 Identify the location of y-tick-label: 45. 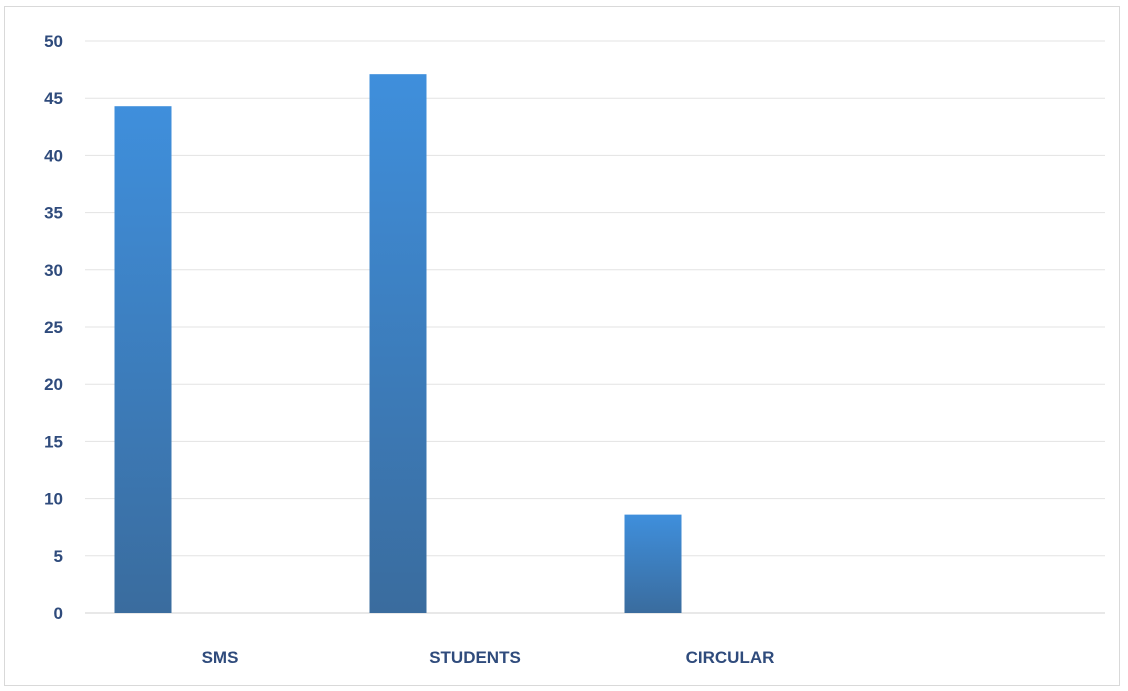
(53, 98).